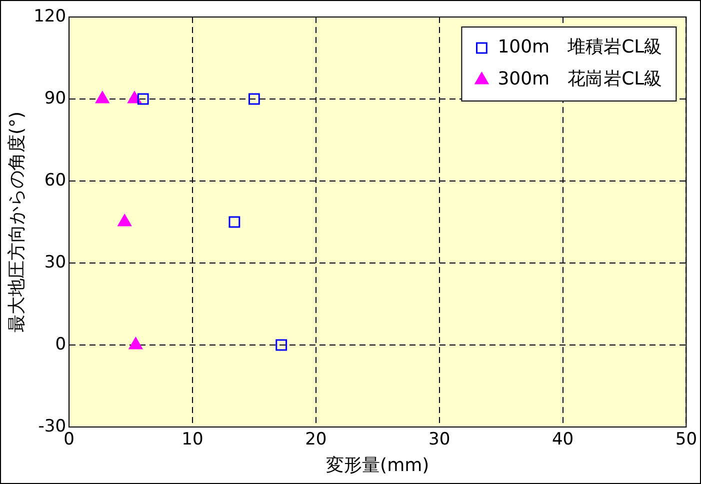 This screenshot has width=701, height=484. What do you see at coordinates (193, 440) in the screenshot?
I see `x-tick-label: 10` at bounding box center [193, 440].